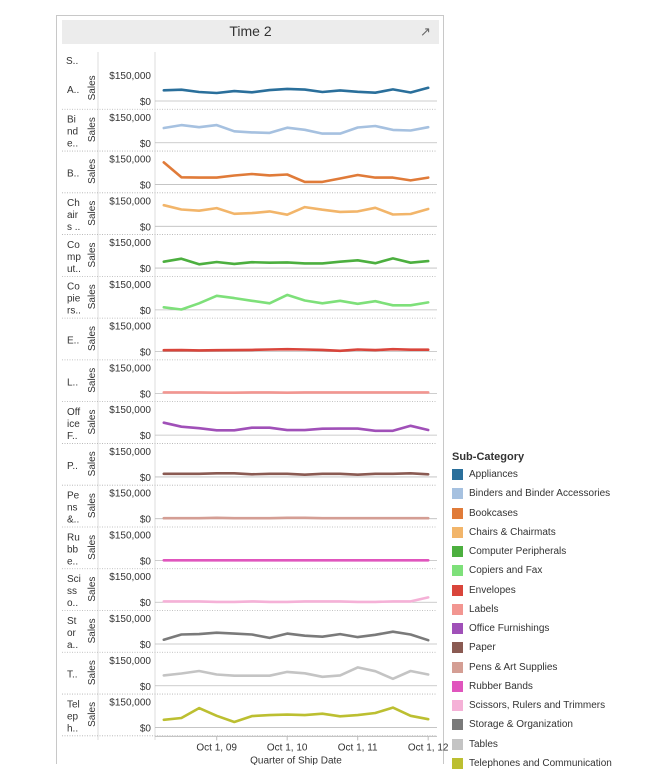 This screenshot has width=660, height=773. I want to click on legend-item: Appliances, so click(554, 474).